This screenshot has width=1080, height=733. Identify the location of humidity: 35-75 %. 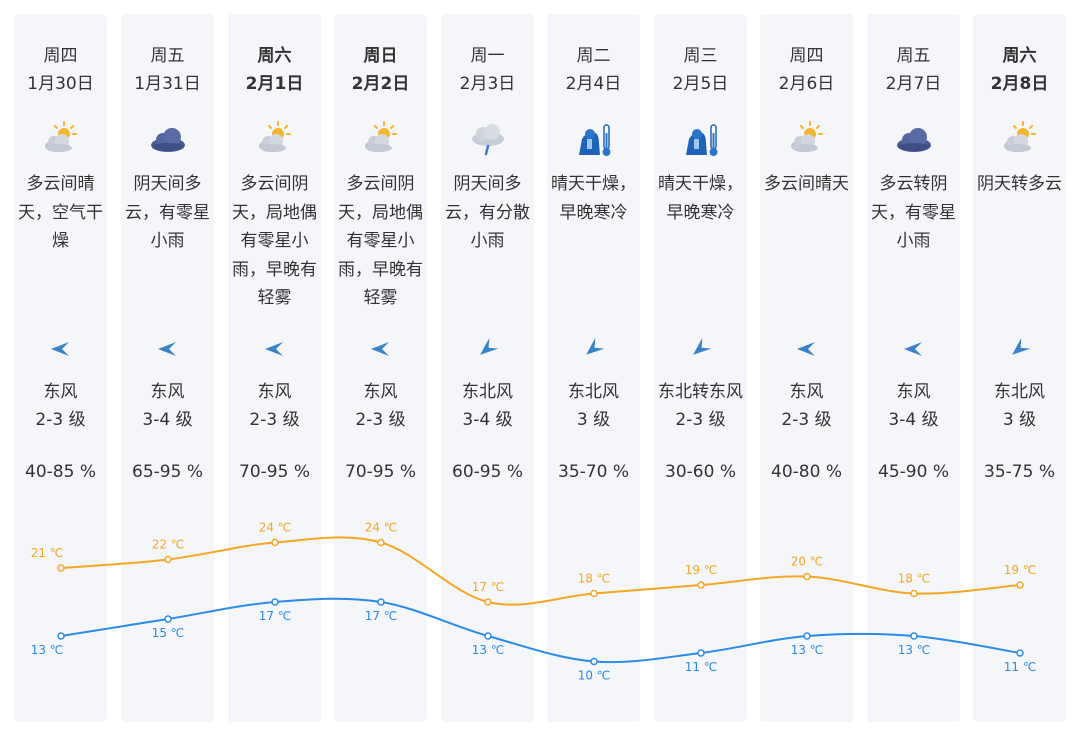
(1019, 472).